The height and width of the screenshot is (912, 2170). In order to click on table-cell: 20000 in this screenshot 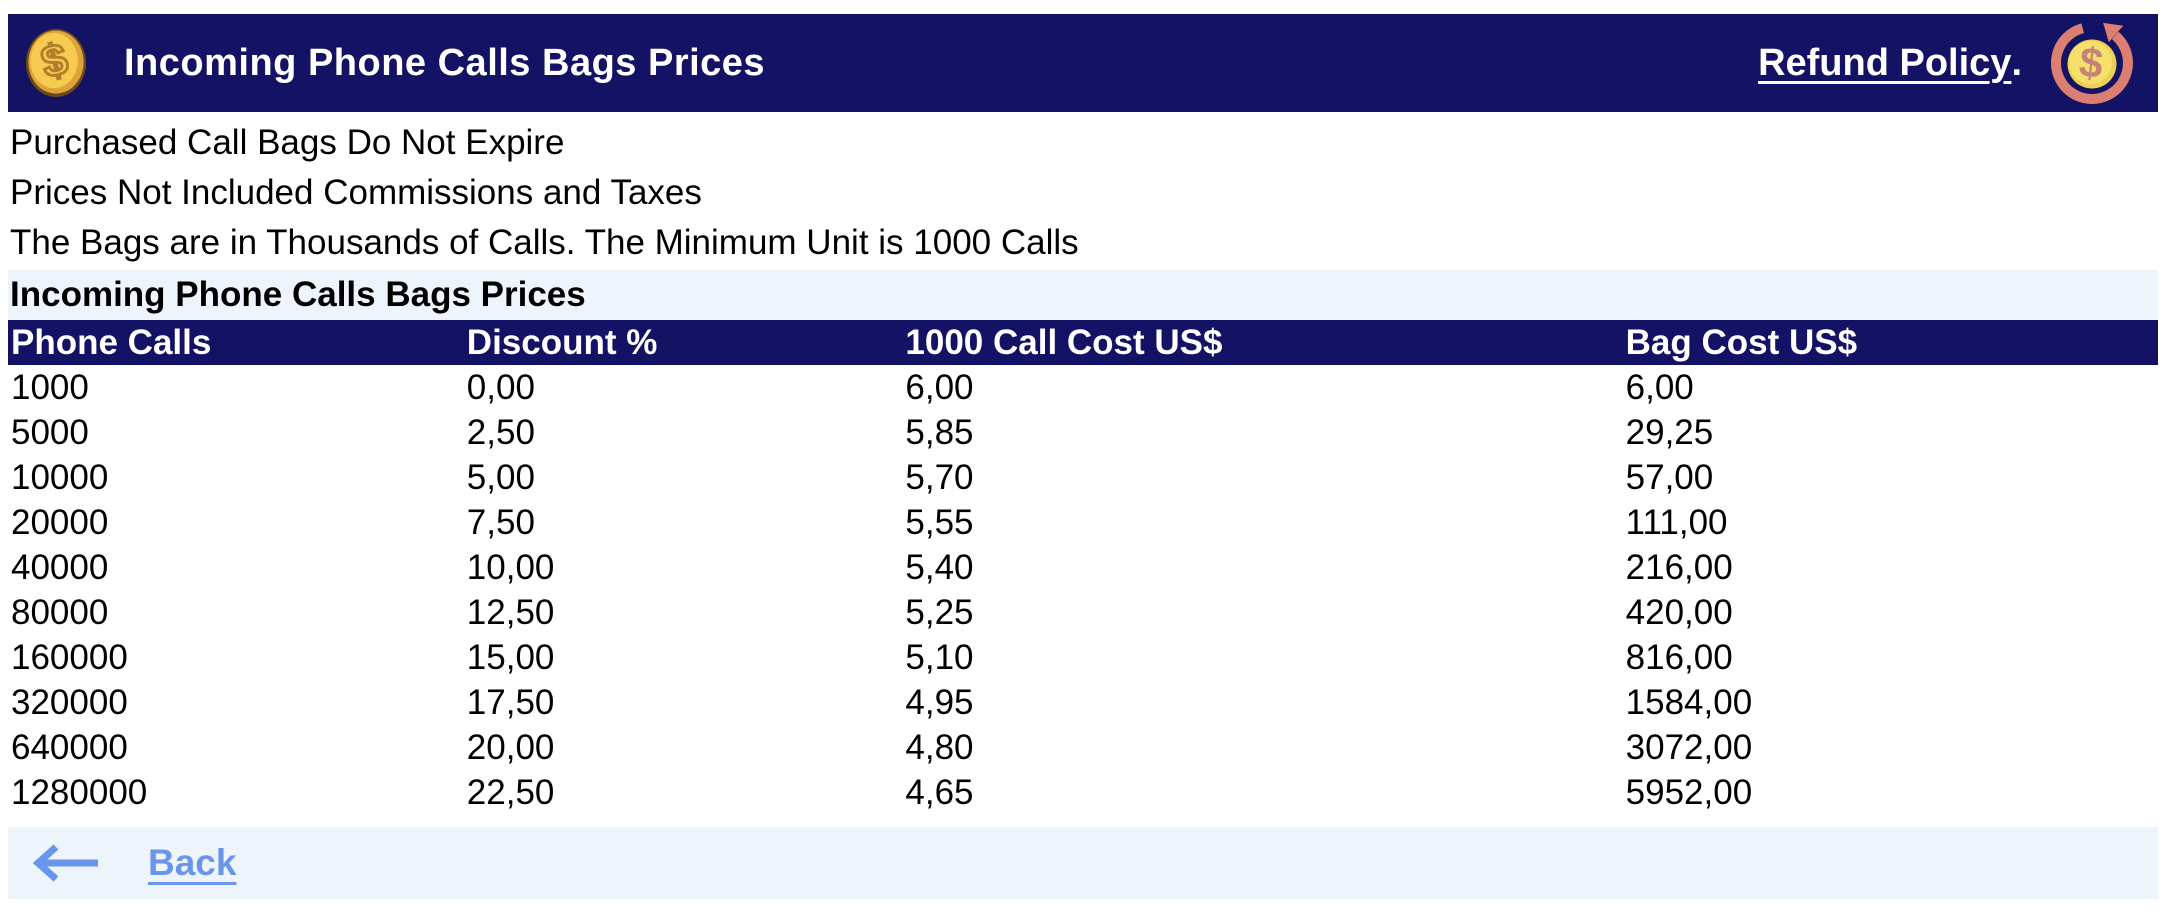, I will do `click(60, 522)`.